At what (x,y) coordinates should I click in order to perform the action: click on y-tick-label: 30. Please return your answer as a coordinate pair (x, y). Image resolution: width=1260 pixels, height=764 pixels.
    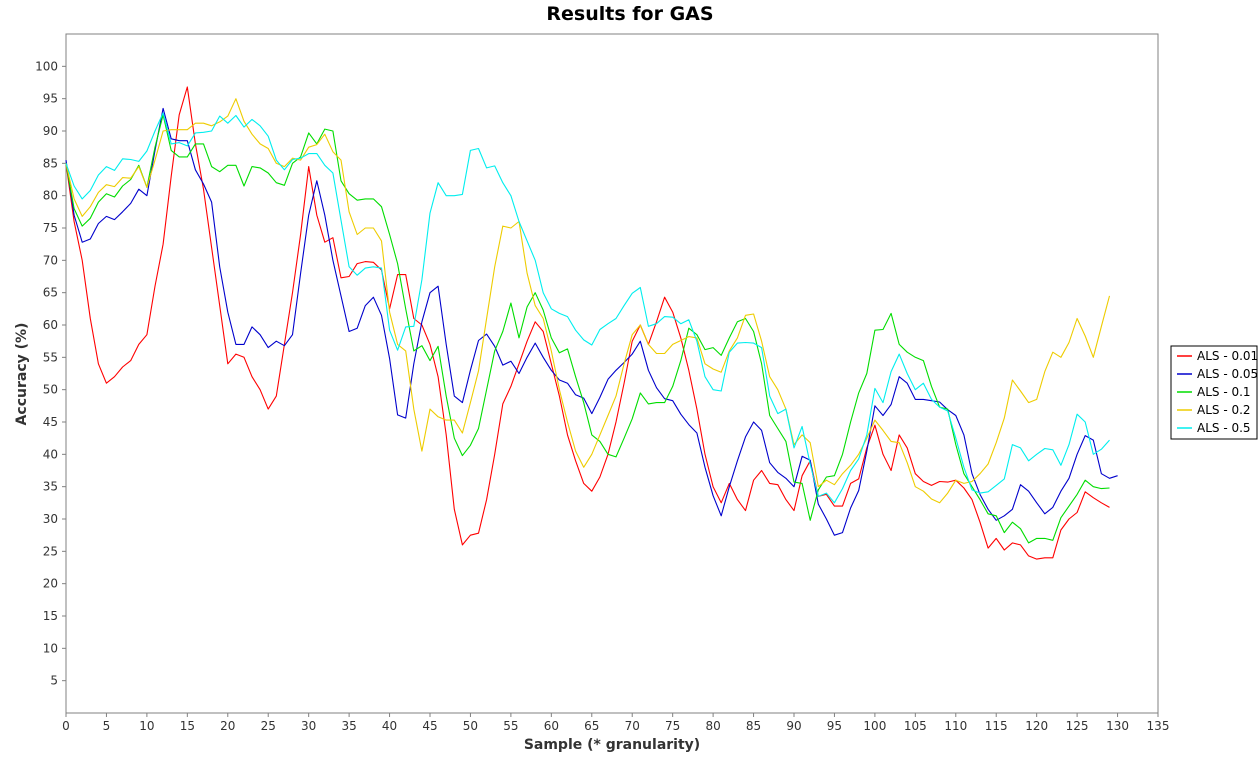
    Looking at the image, I should click on (50, 519).